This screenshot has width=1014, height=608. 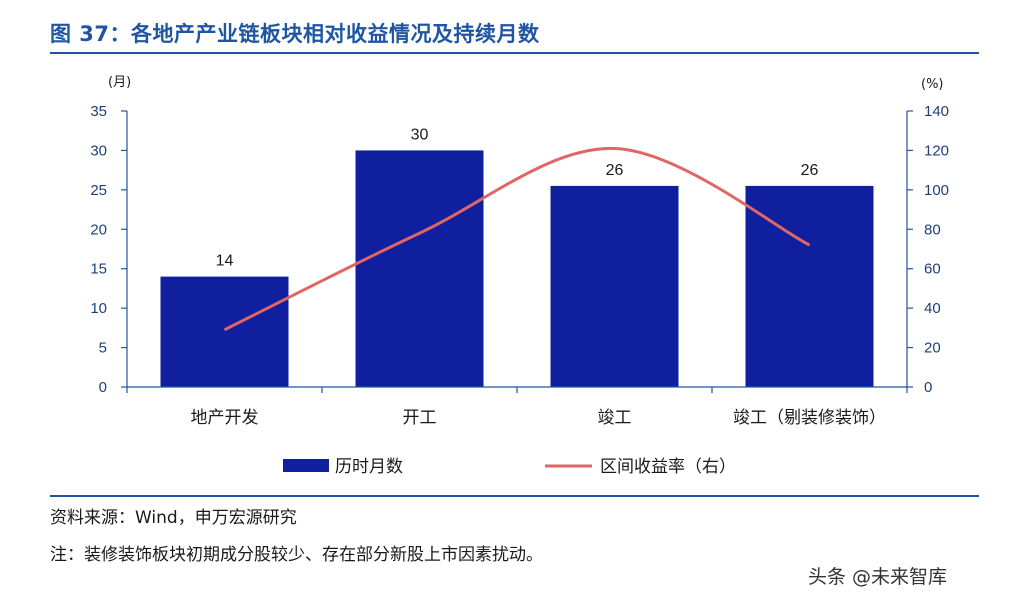 What do you see at coordinates (98, 190) in the screenshot?
I see `left-tick-label: 25` at bounding box center [98, 190].